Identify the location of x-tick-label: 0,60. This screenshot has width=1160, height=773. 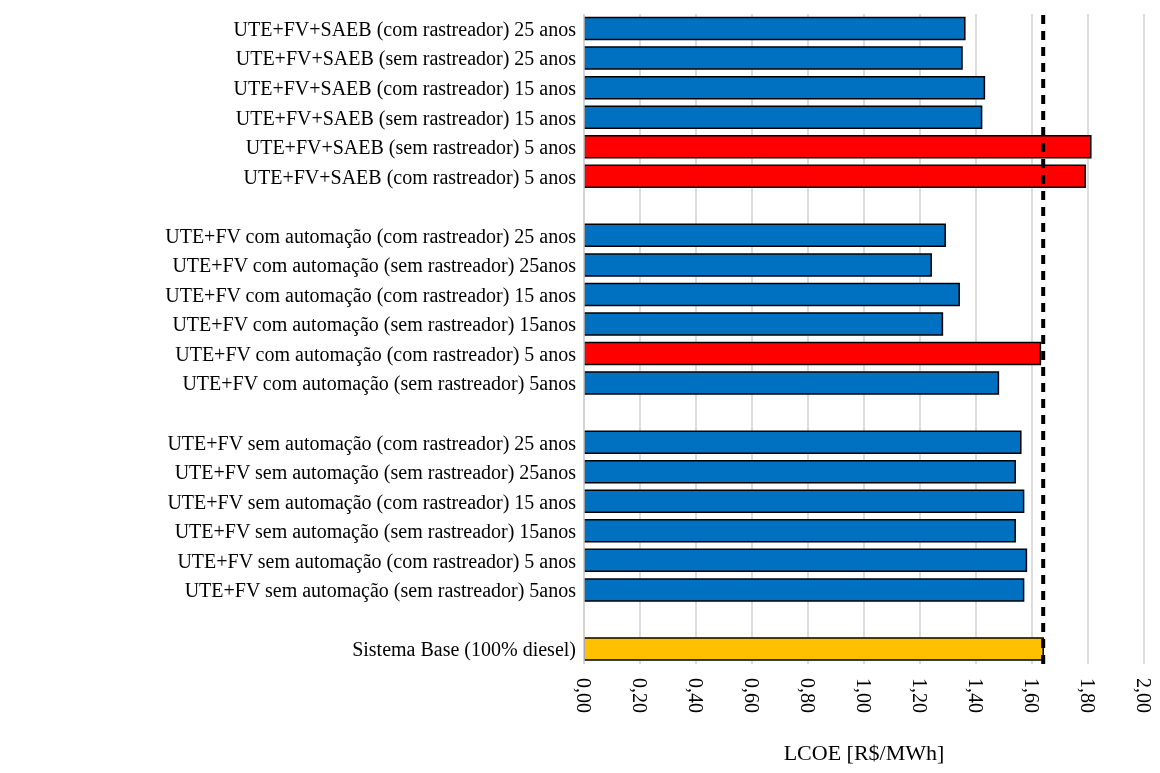
(752, 695).